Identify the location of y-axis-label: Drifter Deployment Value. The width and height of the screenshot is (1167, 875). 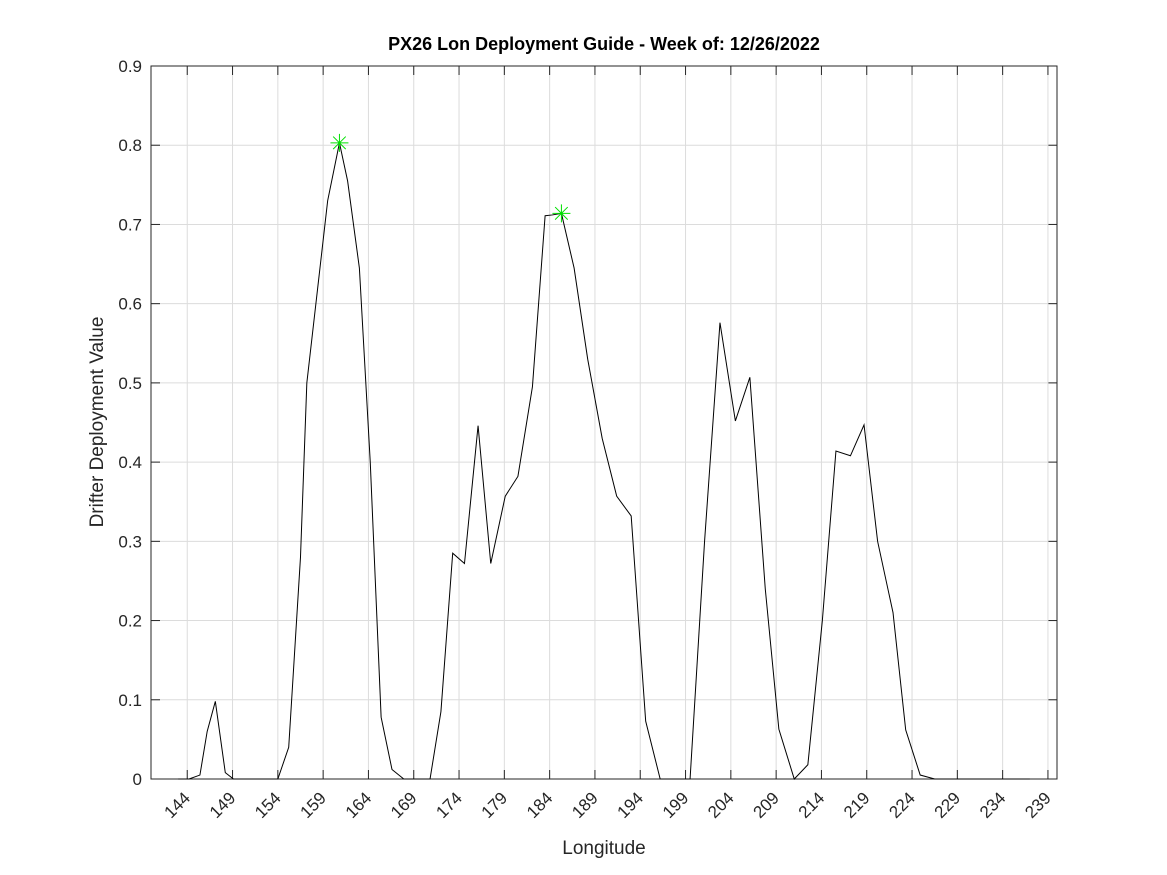
(97, 422).